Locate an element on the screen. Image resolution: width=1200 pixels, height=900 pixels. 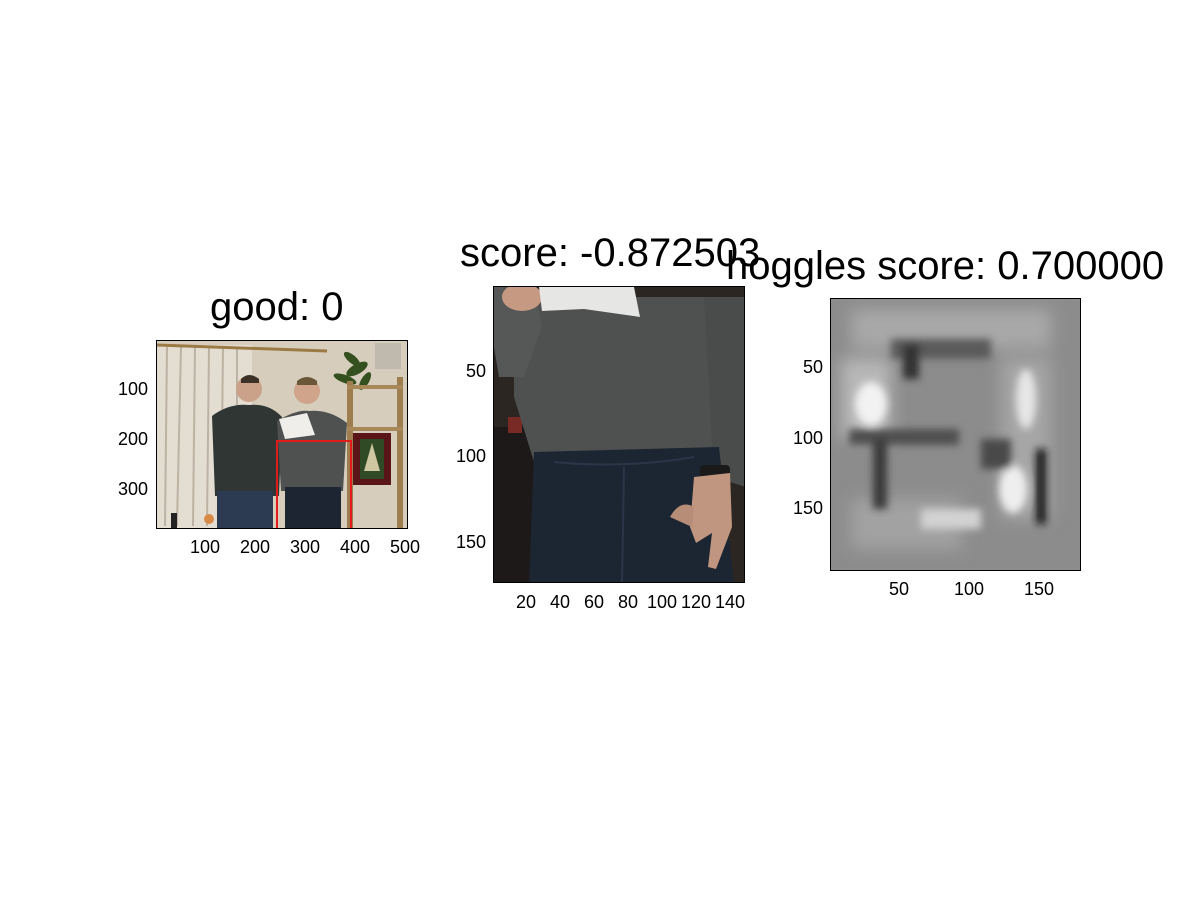
panel3-hoggles-axes is located at coordinates (955, 434).